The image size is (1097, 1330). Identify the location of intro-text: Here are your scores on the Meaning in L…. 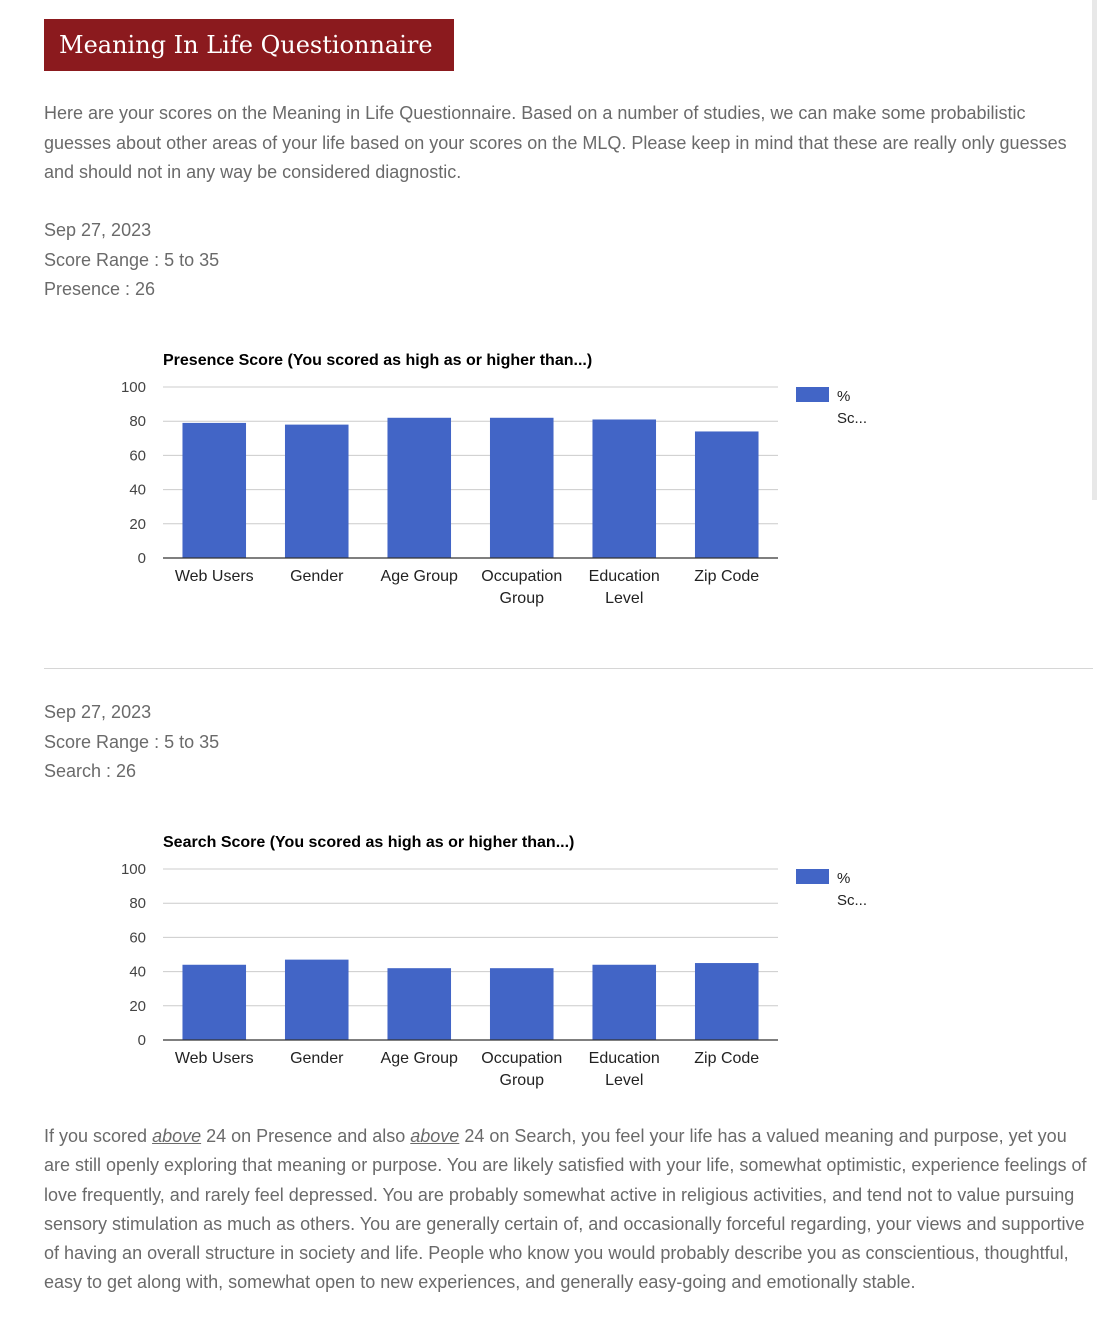
(555, 142).